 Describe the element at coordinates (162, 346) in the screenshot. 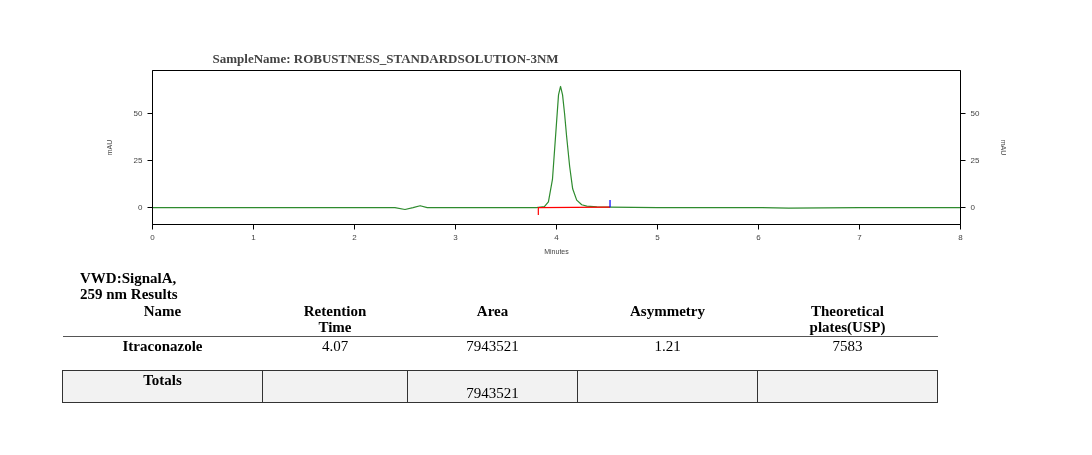

I see `text: Itraconazole` at that location.